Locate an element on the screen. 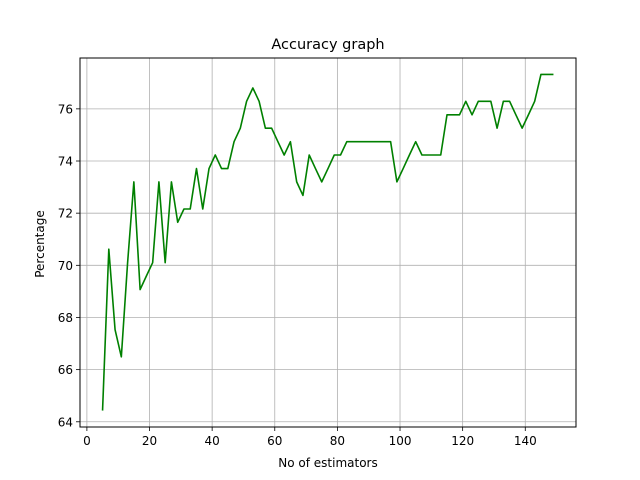  y-tick-label: 74 is located at coordinates (65, 162).